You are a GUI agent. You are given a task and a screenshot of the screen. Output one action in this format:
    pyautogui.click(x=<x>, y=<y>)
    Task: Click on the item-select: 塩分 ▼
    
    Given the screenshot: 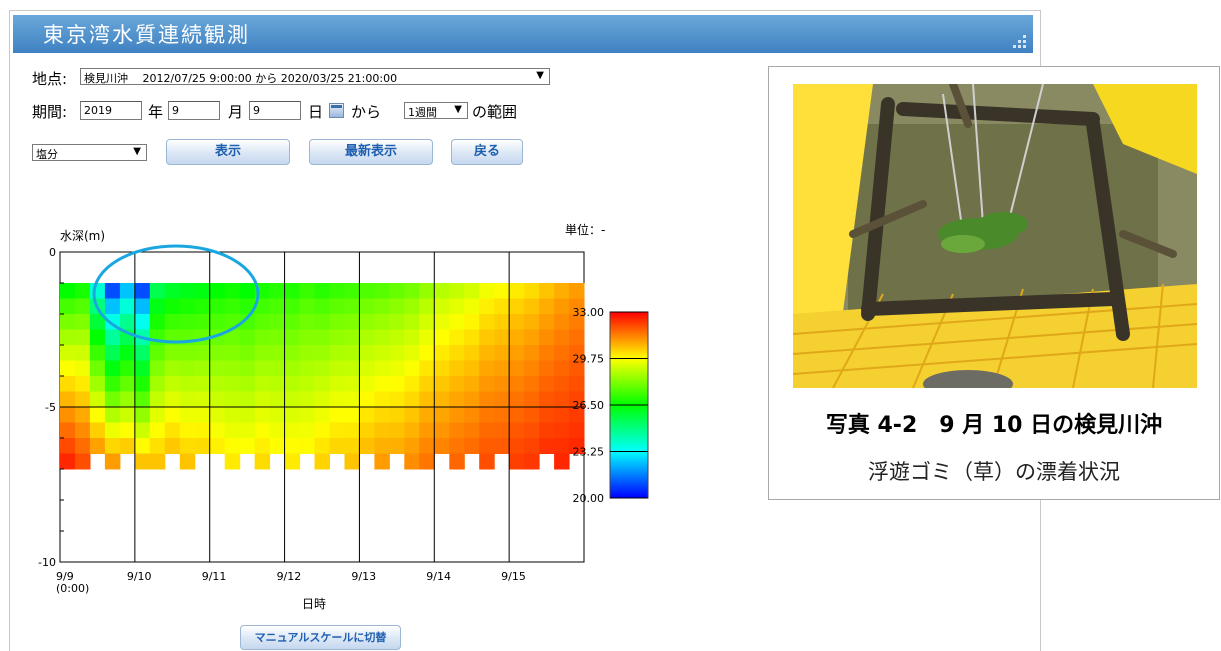 What is the action you would take?
    pyautogui.click(x=89, y=152)
    